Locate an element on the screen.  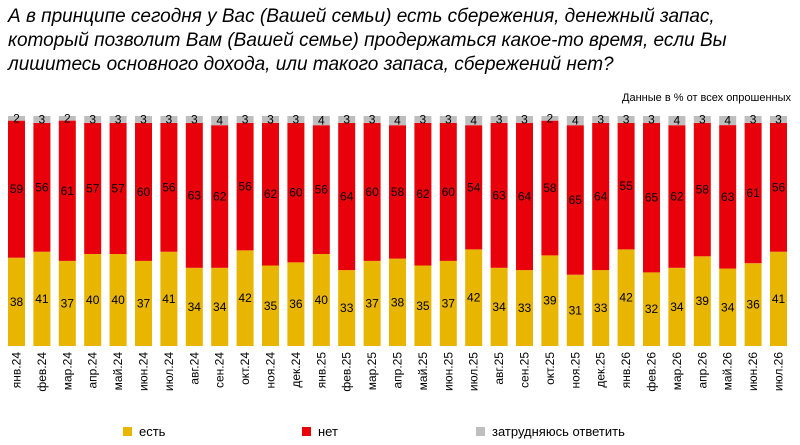
data-label-hard-7: 3 is located at coordinates (194, 119).